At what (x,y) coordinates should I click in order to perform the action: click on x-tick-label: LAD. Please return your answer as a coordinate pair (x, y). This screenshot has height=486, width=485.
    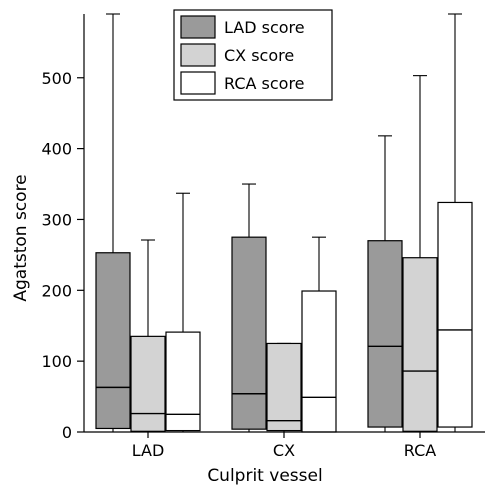
    Looking at the image, I should click on (148, 450).